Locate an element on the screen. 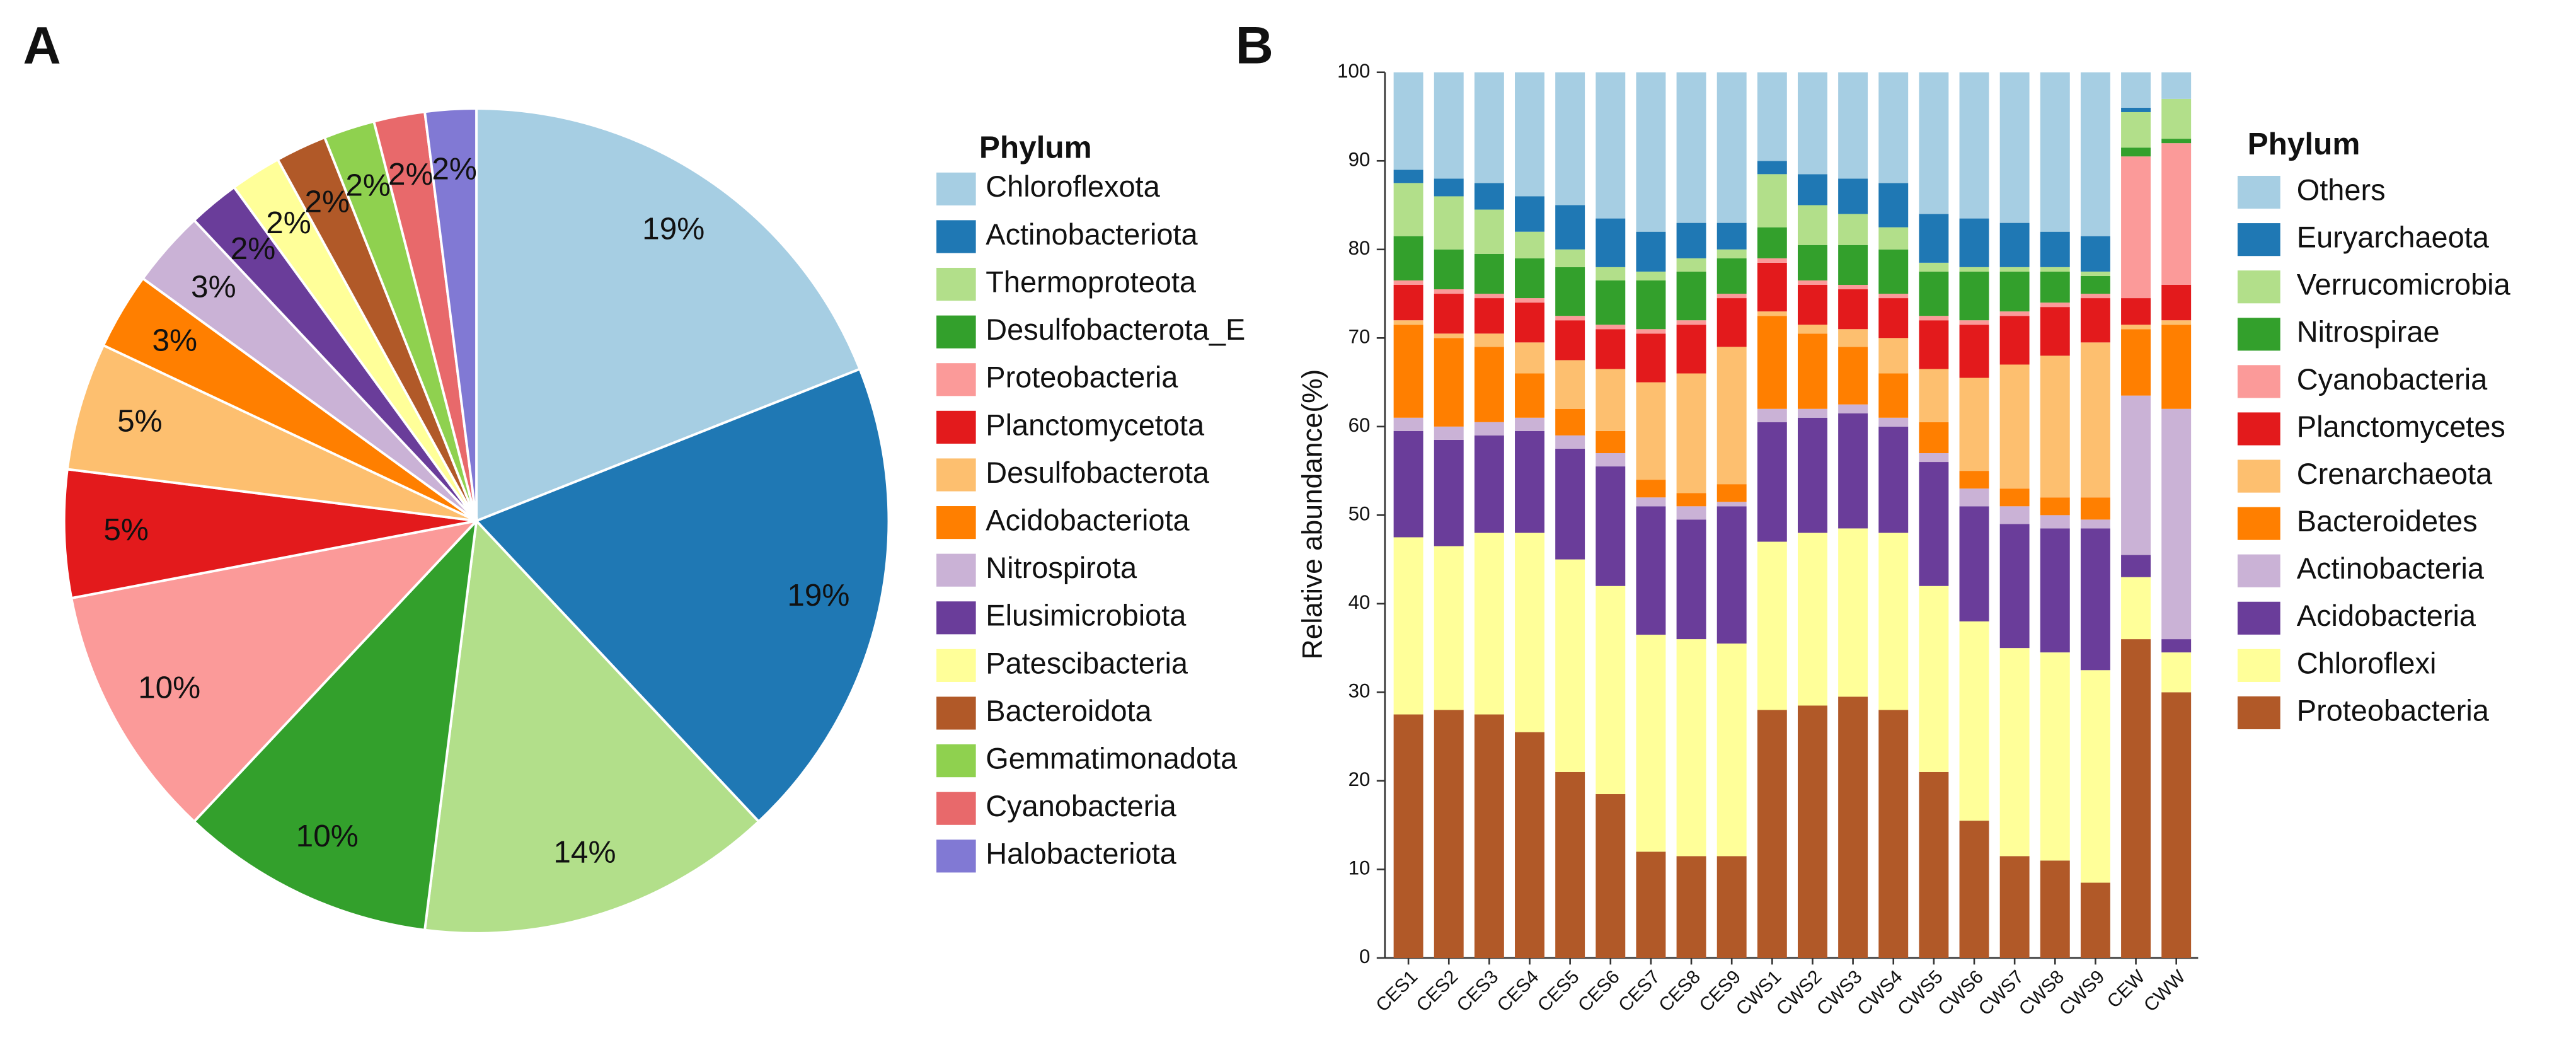  legend-label: Planctomycetota is located at coordinates (1095, 424).